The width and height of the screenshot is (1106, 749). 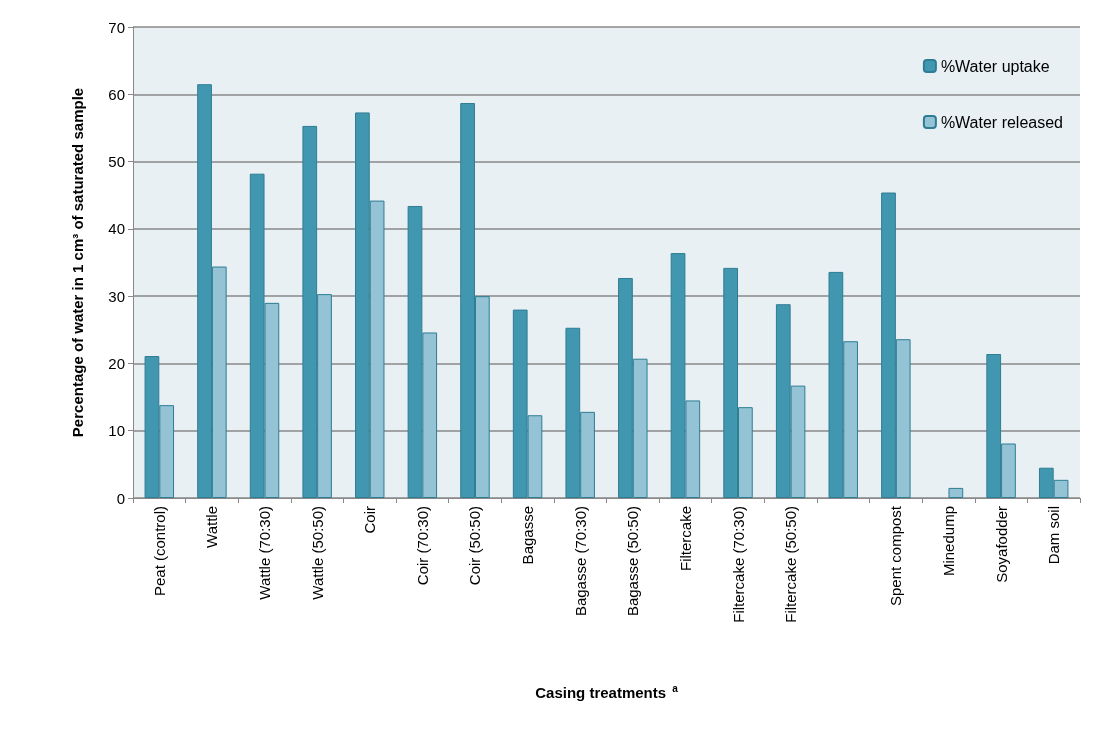 What do you see at coordinates (116, 94) in the screenshot?
I see `y-tick-label: 60` at bounding box center [116, 94].